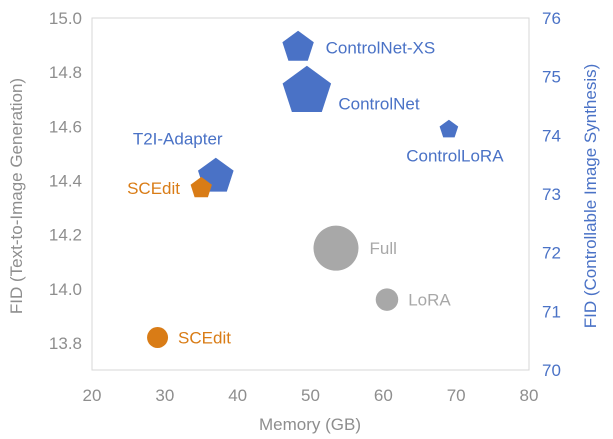 The image size is (613, 439). What do you see at coordinates (529, 395) in the screenshot?
I see `x-tick-label: 80` at bounding box center [529, 395].